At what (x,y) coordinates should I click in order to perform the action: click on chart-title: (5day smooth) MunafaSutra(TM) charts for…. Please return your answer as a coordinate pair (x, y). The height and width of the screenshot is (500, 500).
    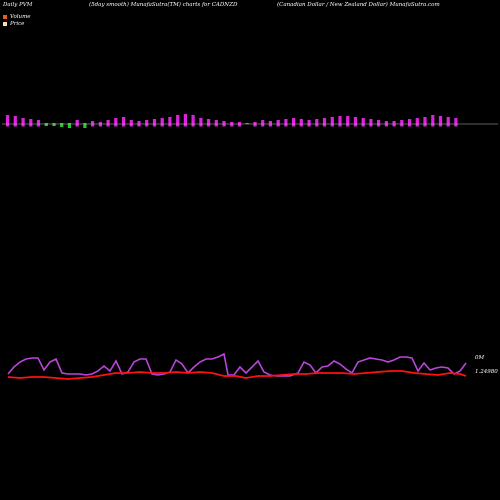
    Looking at the image, I should click on (163, 5).